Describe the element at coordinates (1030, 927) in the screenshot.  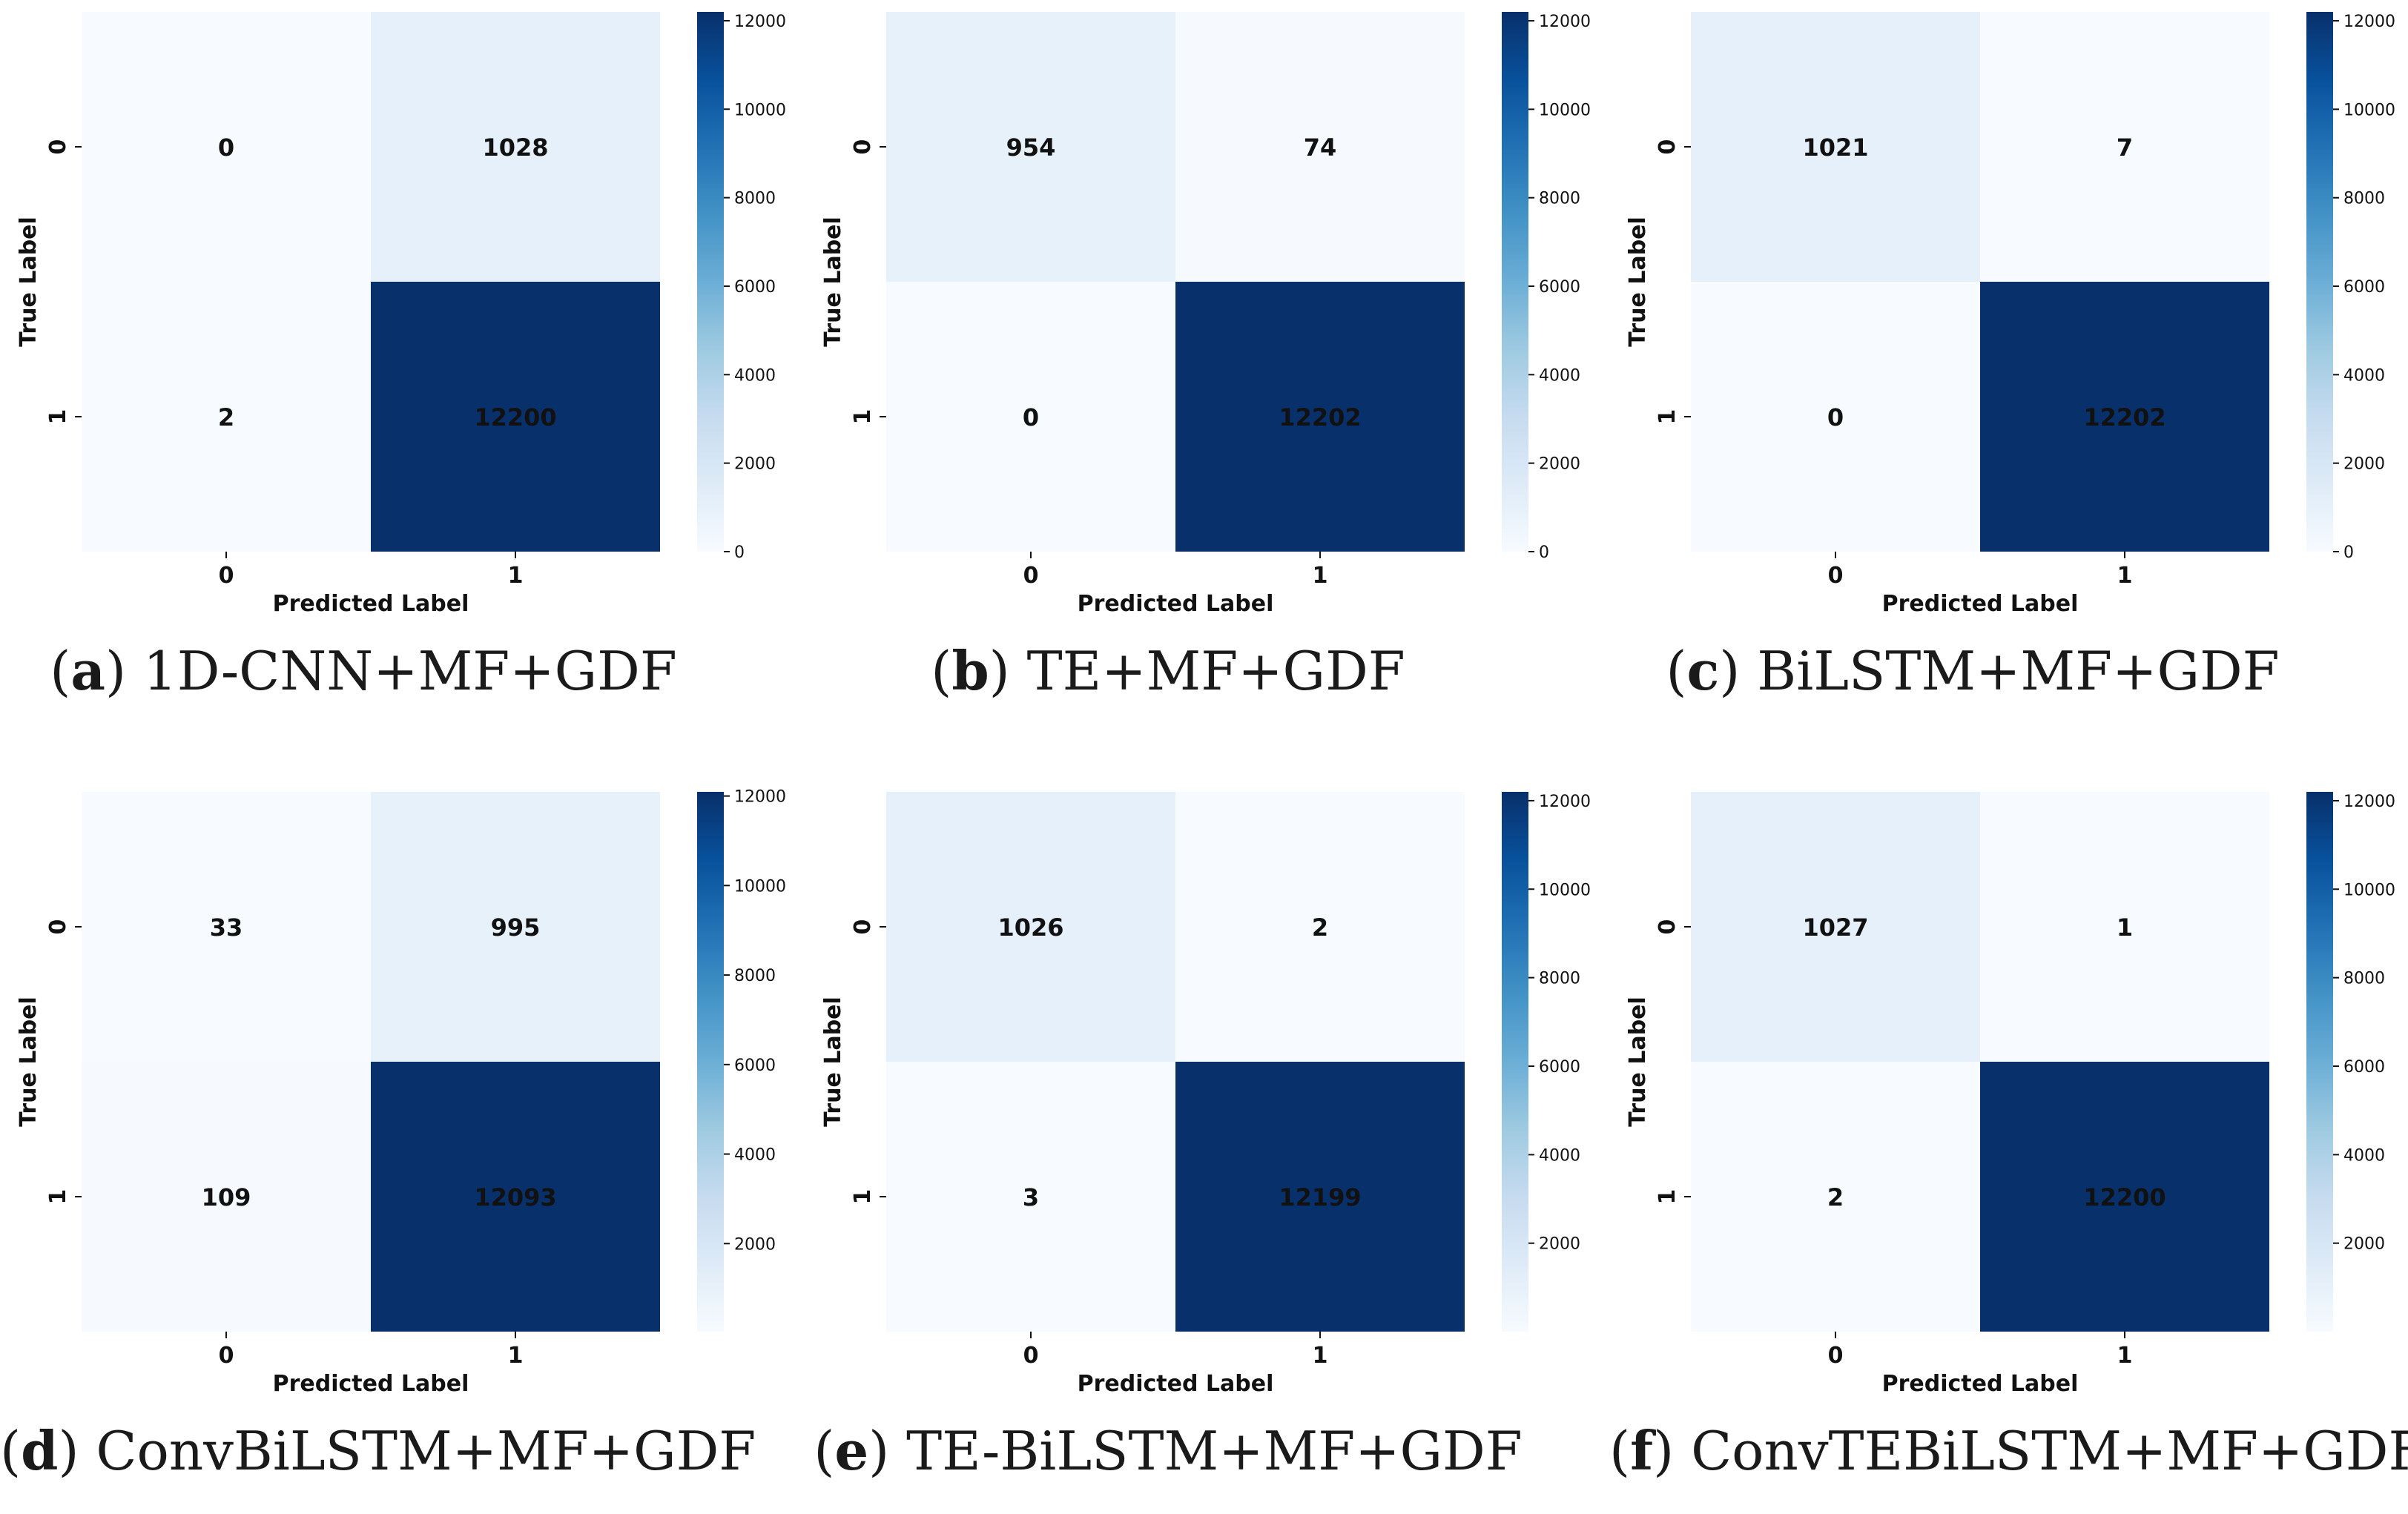
I see `cell-value-0-0: 1026` at that location.